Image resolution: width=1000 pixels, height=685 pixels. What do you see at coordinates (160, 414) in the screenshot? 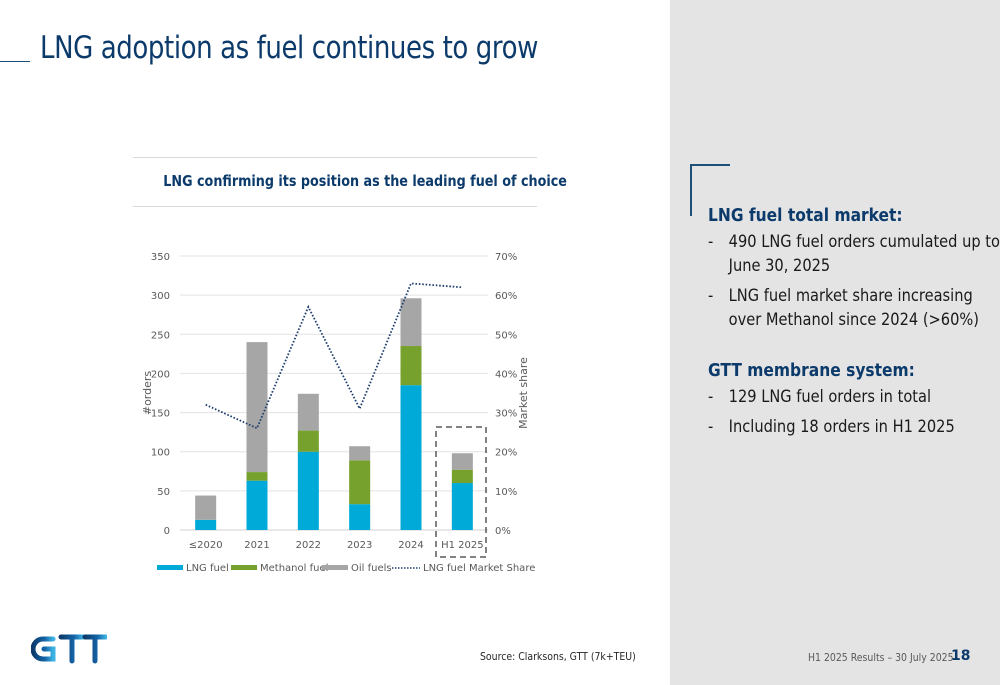
I see `y-tick-label: 150` at bounding box center [160, 414].